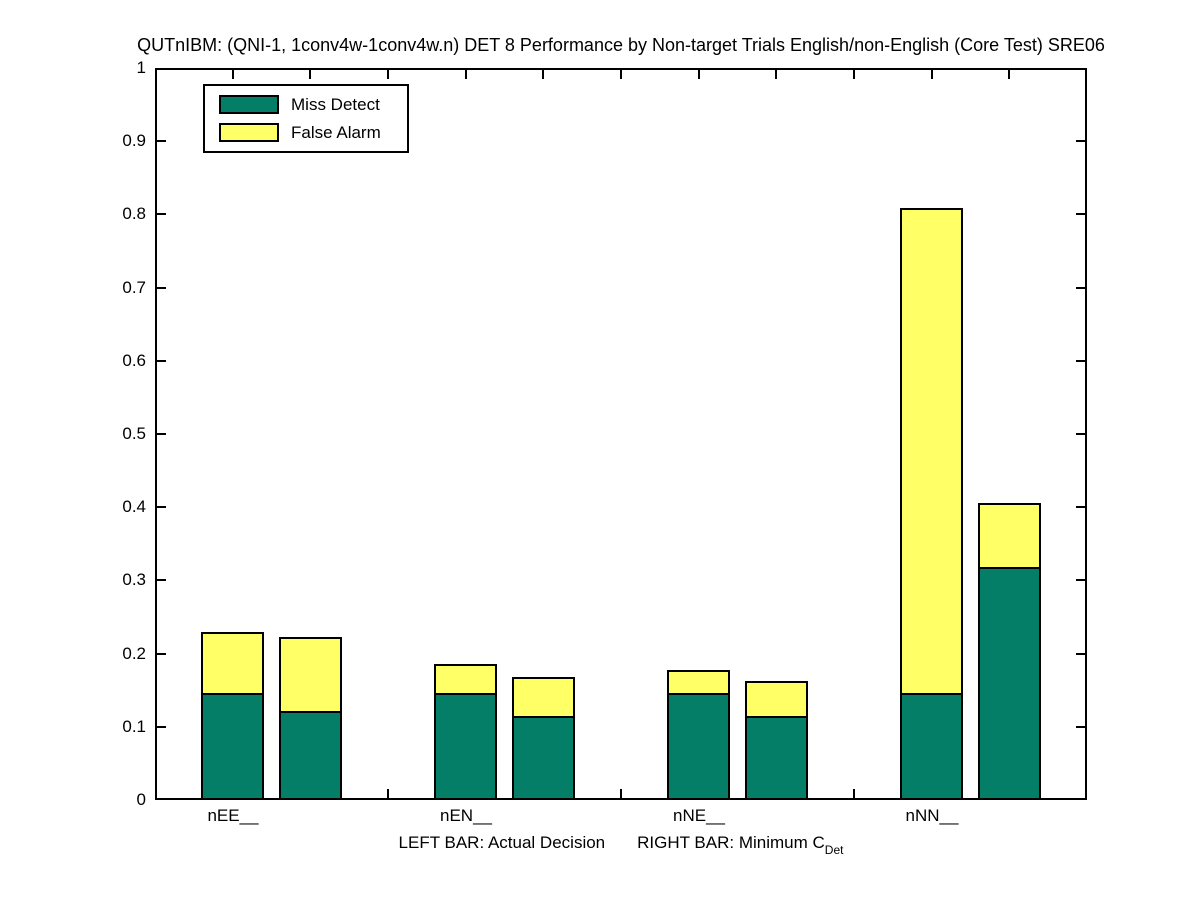 The image size is (1201, 900). I want to click on y-tick-label: 0.1, so click(134, 726).